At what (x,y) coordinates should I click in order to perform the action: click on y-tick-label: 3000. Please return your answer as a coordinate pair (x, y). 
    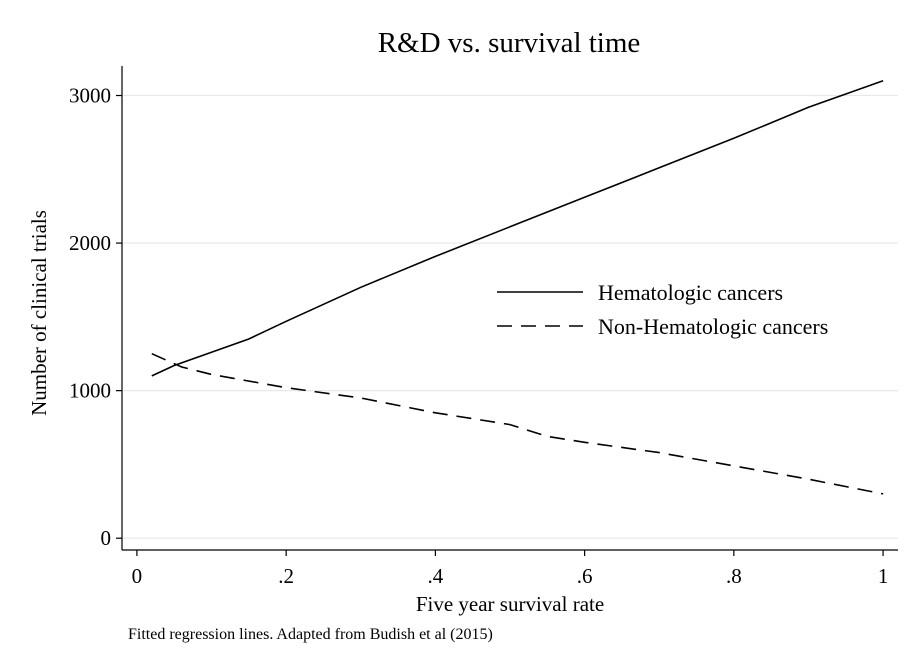
    Looking at the image, I should click on (90, 96).